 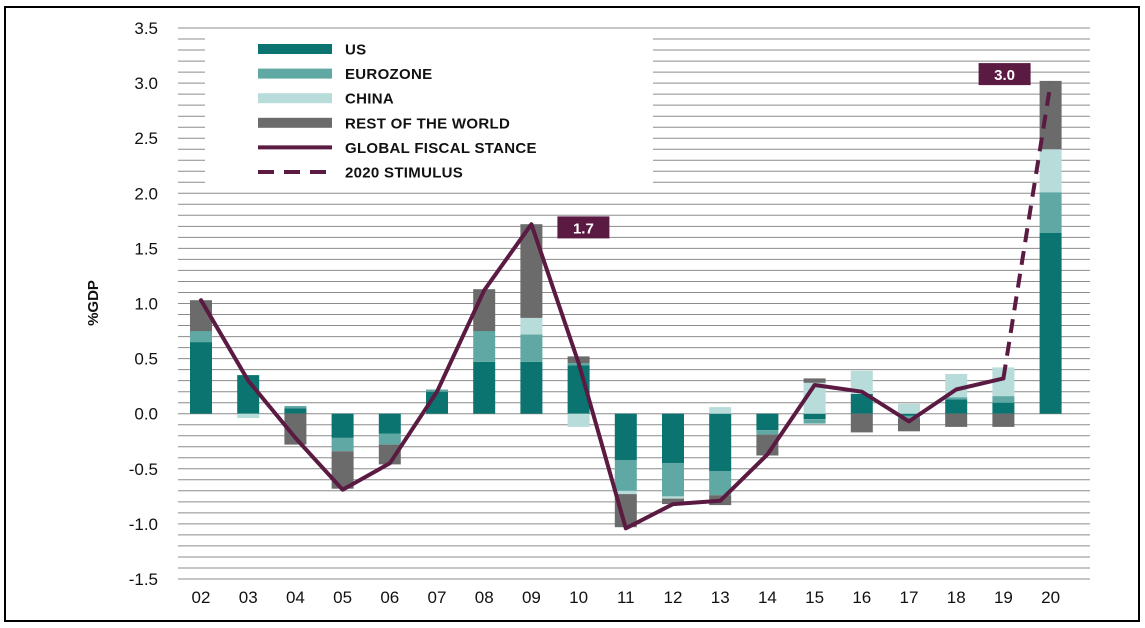 I want to click on callout-label: 1.7, so click(x=583, y=228).